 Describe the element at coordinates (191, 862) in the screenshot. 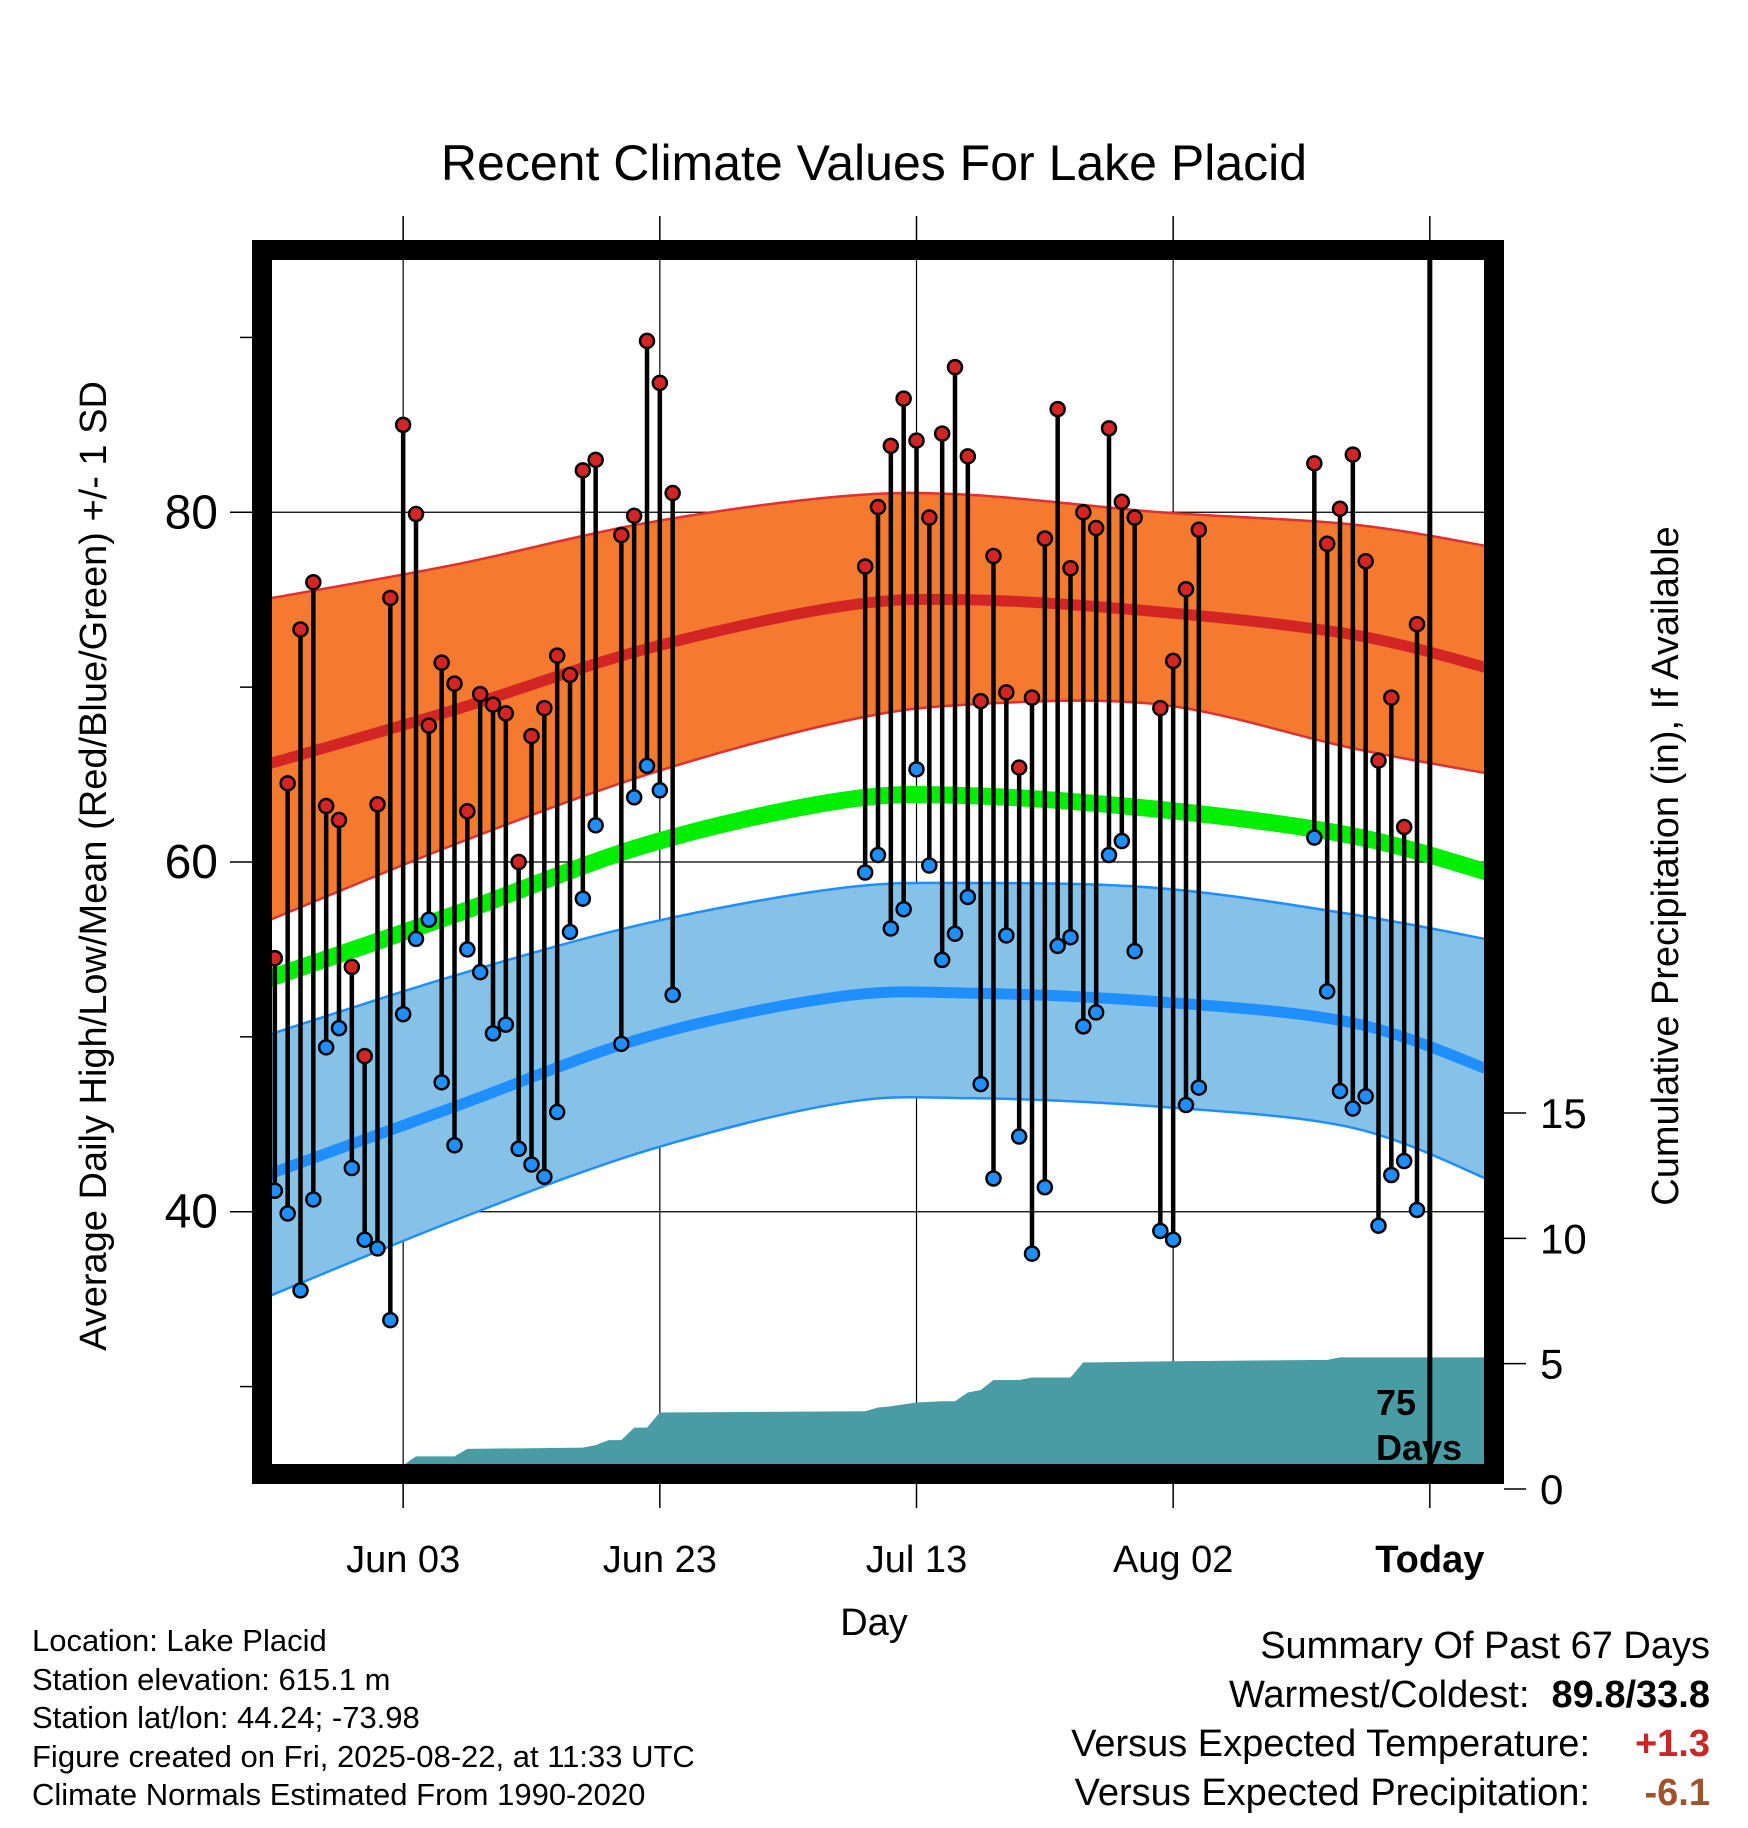

I see `y-tick-label: 60` at that location.